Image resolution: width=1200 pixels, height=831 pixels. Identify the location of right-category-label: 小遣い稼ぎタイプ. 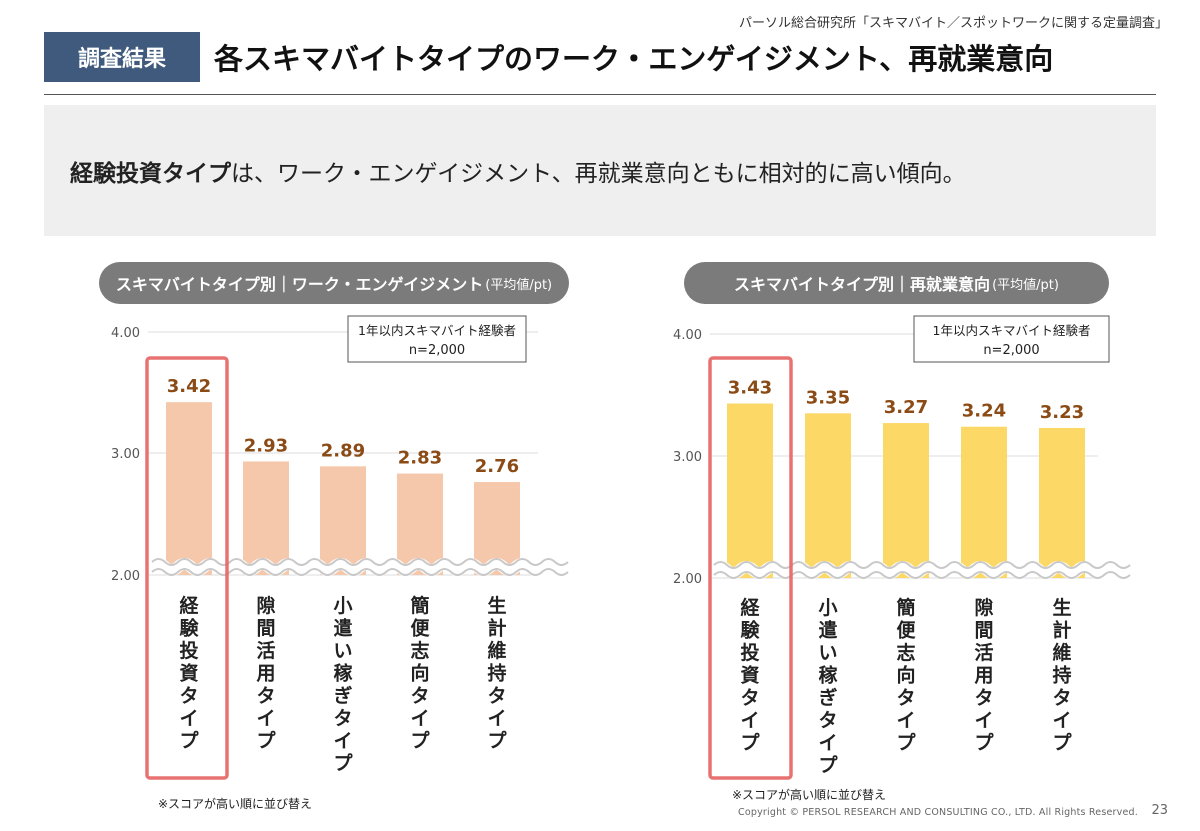
(828, 687).